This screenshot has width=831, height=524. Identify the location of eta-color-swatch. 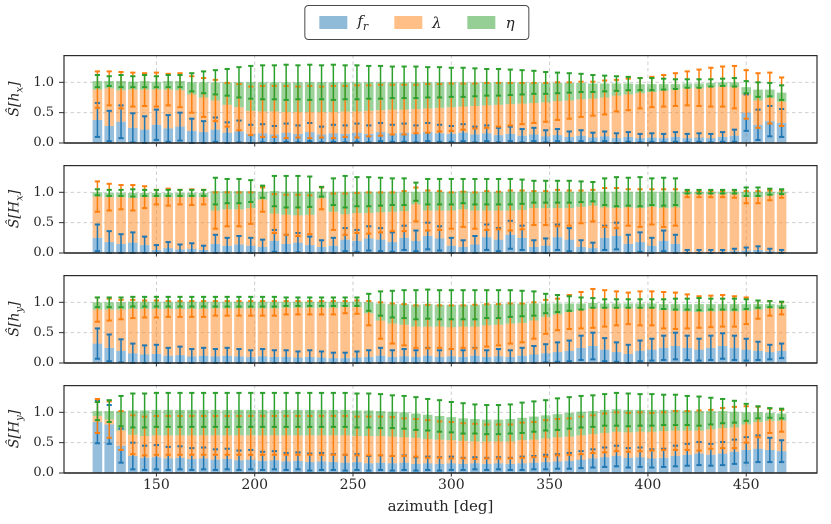
(481, 22).